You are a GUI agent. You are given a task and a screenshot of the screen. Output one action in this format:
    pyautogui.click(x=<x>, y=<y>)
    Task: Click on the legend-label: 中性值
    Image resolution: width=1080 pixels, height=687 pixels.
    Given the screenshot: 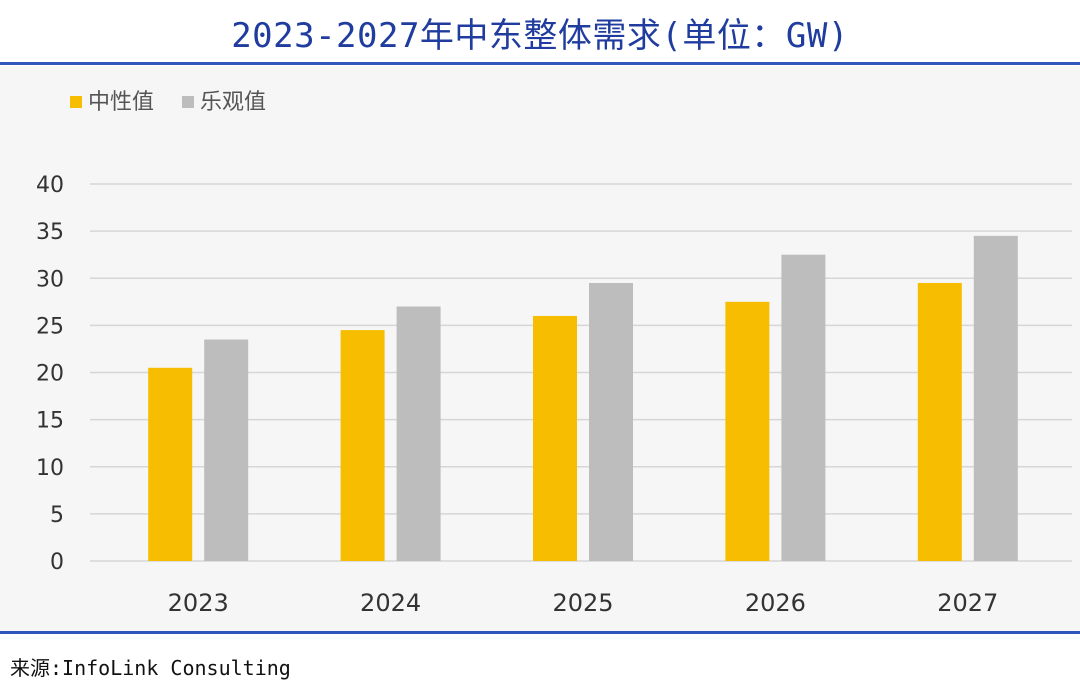 What is the action you would take?
    pyautogui.click(x=121, y=102)
    